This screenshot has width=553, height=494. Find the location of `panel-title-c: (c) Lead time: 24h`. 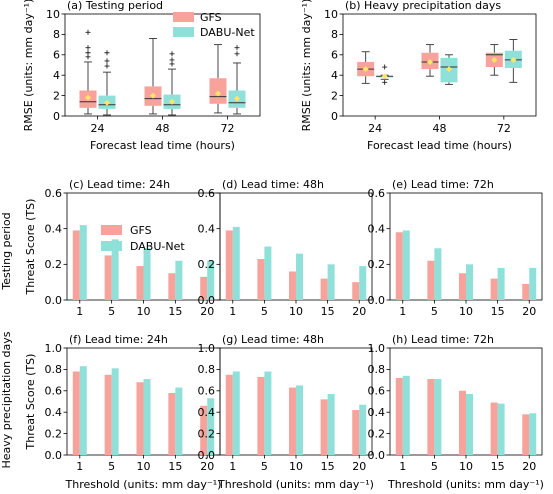

panel-title-c: (c) Lead time: 24h is located at coordinates (119, 184).